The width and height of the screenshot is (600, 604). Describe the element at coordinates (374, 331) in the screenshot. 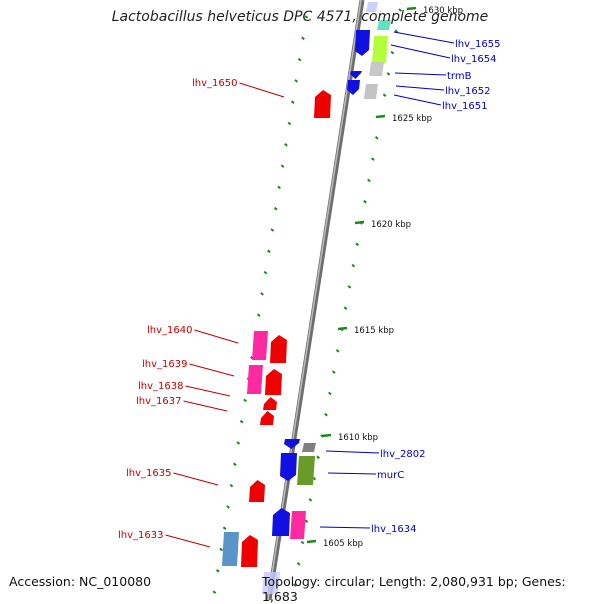

I see `scale-label: 1615 kbp` at that location.